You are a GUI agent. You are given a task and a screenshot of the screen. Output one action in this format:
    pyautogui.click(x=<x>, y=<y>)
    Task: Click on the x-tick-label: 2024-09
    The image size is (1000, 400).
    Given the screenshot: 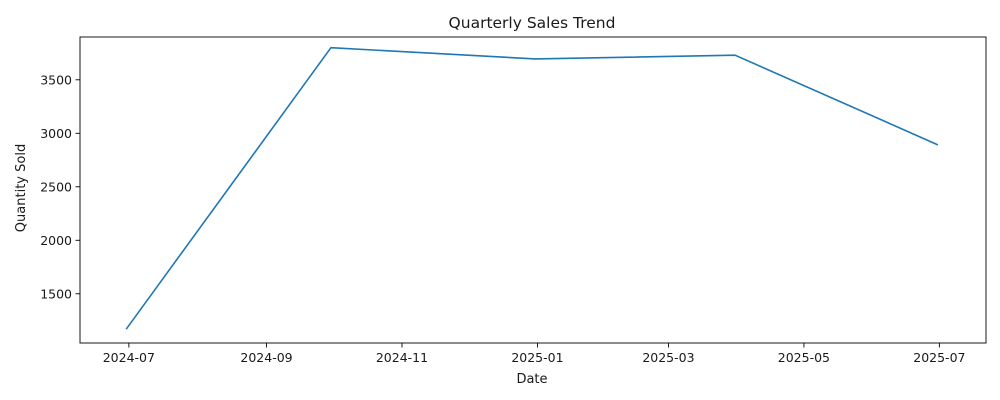 What is the action you would take?
    pyautogui.click(x=266, y=357)
    